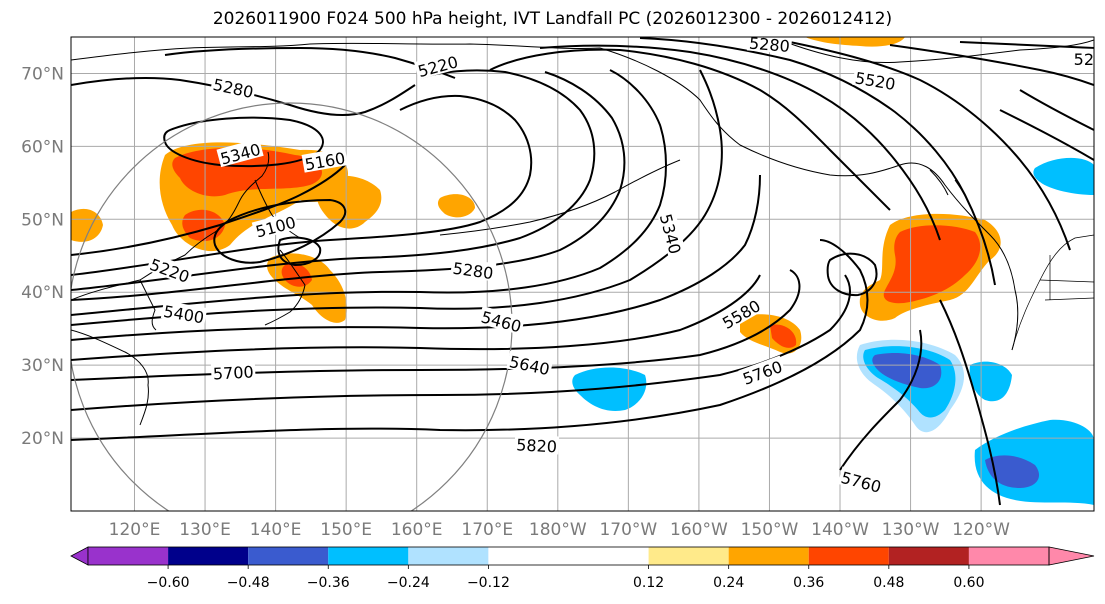  I want to click on lat-tick-label: 20°N, so click(42, 439).